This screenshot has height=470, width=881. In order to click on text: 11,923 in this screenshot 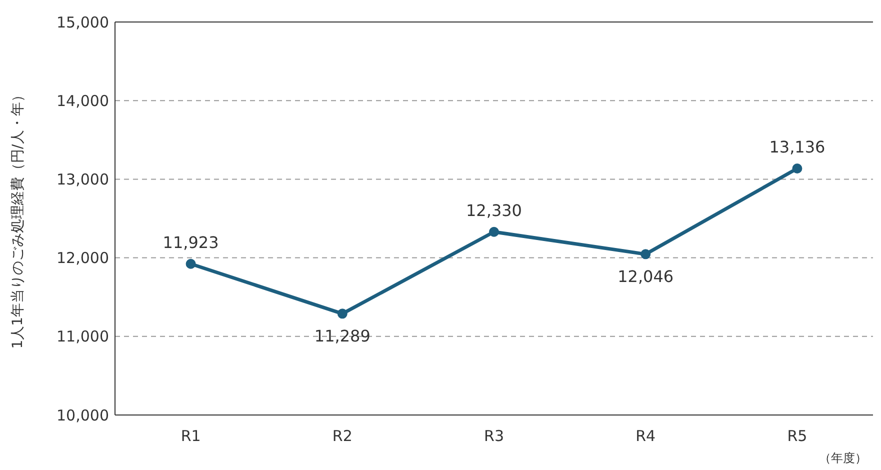, I will do `click(190, 242)`.